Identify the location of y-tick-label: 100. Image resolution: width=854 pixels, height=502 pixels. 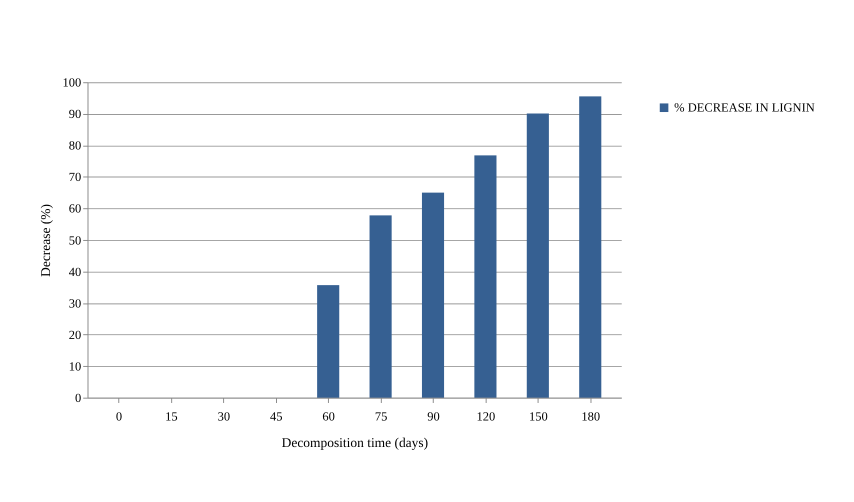
(72, 83).